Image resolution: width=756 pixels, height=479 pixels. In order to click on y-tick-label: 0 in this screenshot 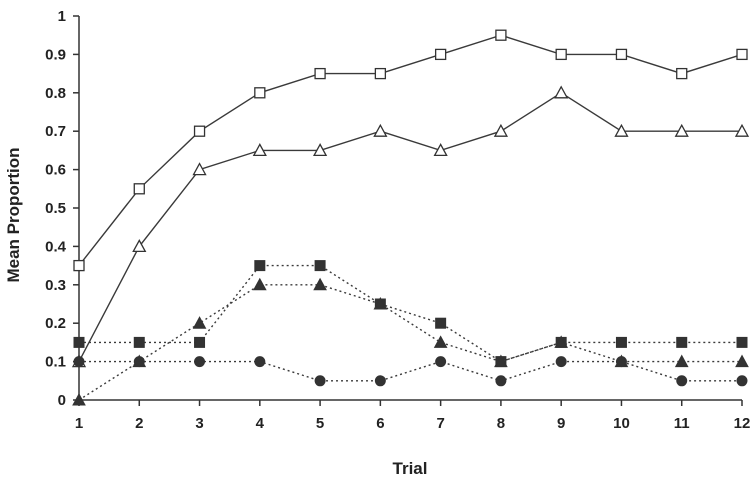, I will do `click(62, 400)`.